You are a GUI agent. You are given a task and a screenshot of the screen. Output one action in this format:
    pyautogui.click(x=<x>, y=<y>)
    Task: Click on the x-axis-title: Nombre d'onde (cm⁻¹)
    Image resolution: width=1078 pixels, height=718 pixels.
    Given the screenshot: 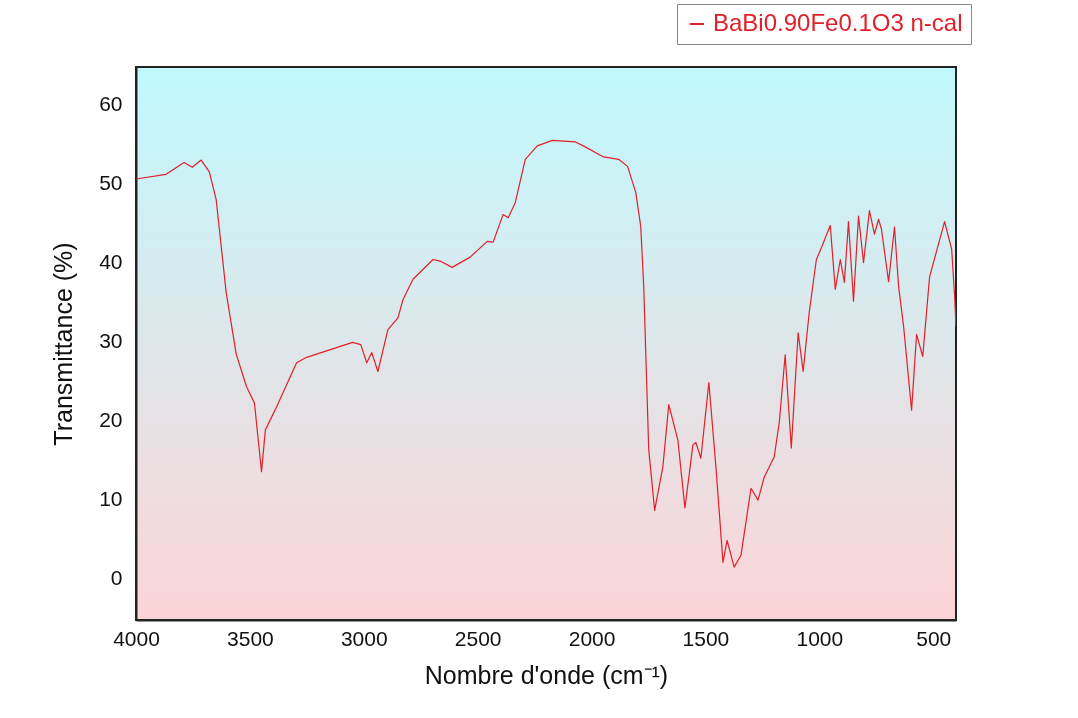 What is the action you would take?
    pyautogui.click(x=546, y=674)
    